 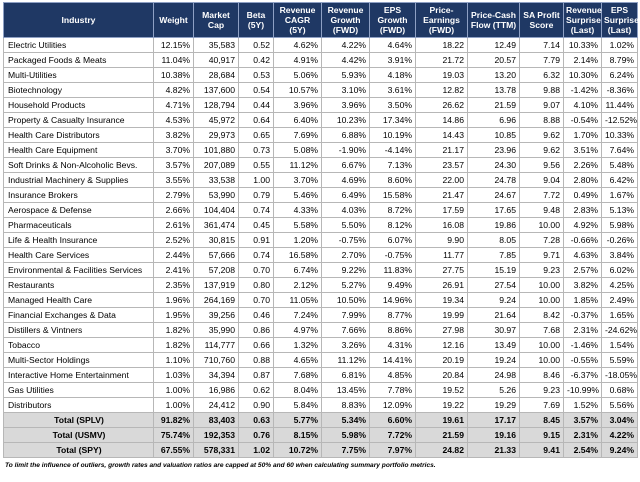 What do you see at coordinates (345, 210) in the screenshot?
I see `cell: 4.03%` at bounding box center [345, 210].